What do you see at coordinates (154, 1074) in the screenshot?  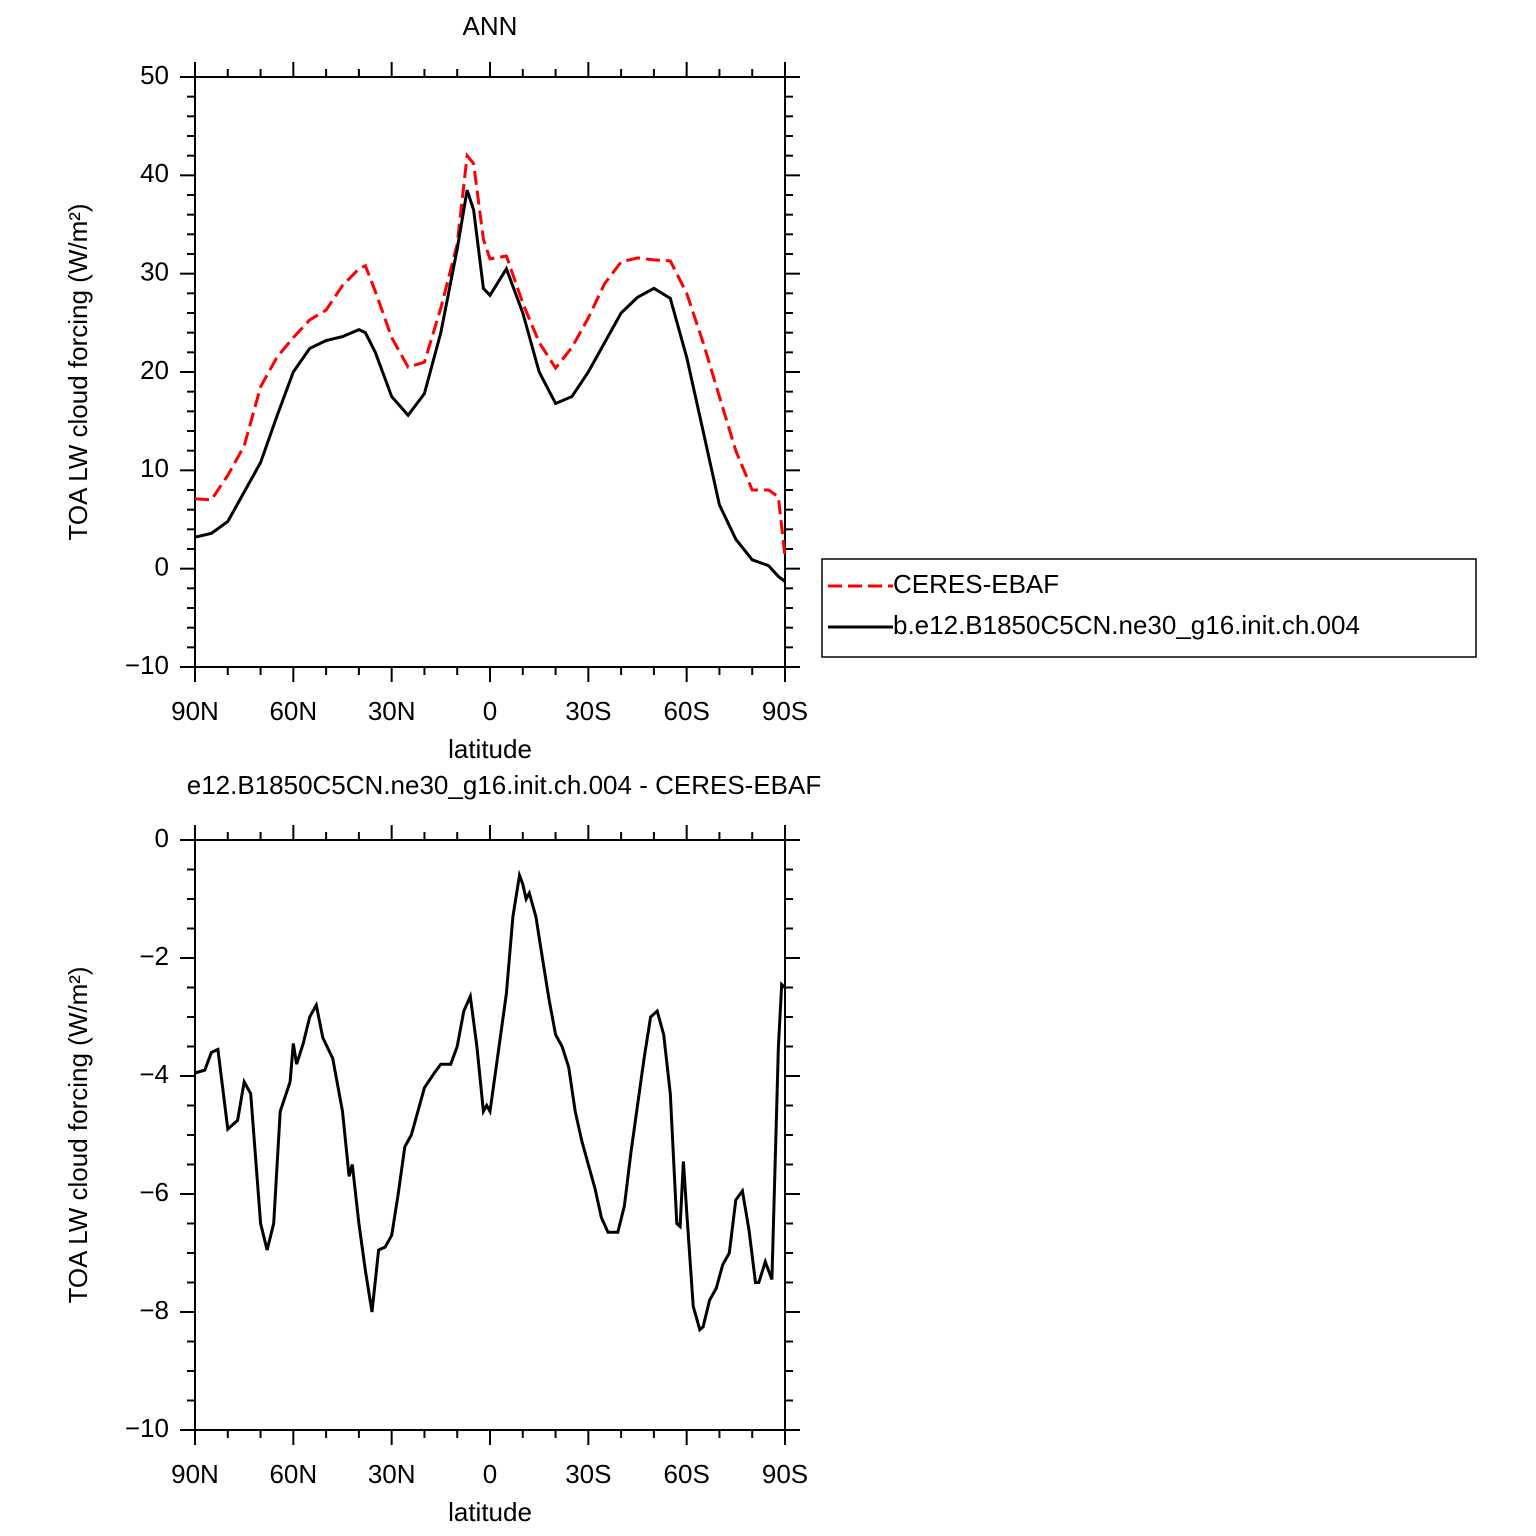 I see `y-tick-label: −4` at bounding box center [154, 1074].